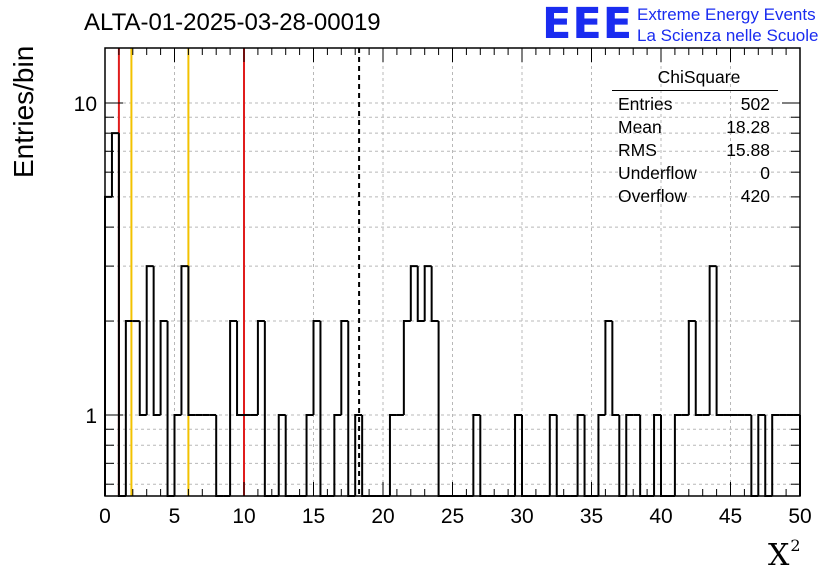 The height and width of the screenshot is (573, 836). I want to click on stat-row-rms: RMS 15.88, so click(695, 150).